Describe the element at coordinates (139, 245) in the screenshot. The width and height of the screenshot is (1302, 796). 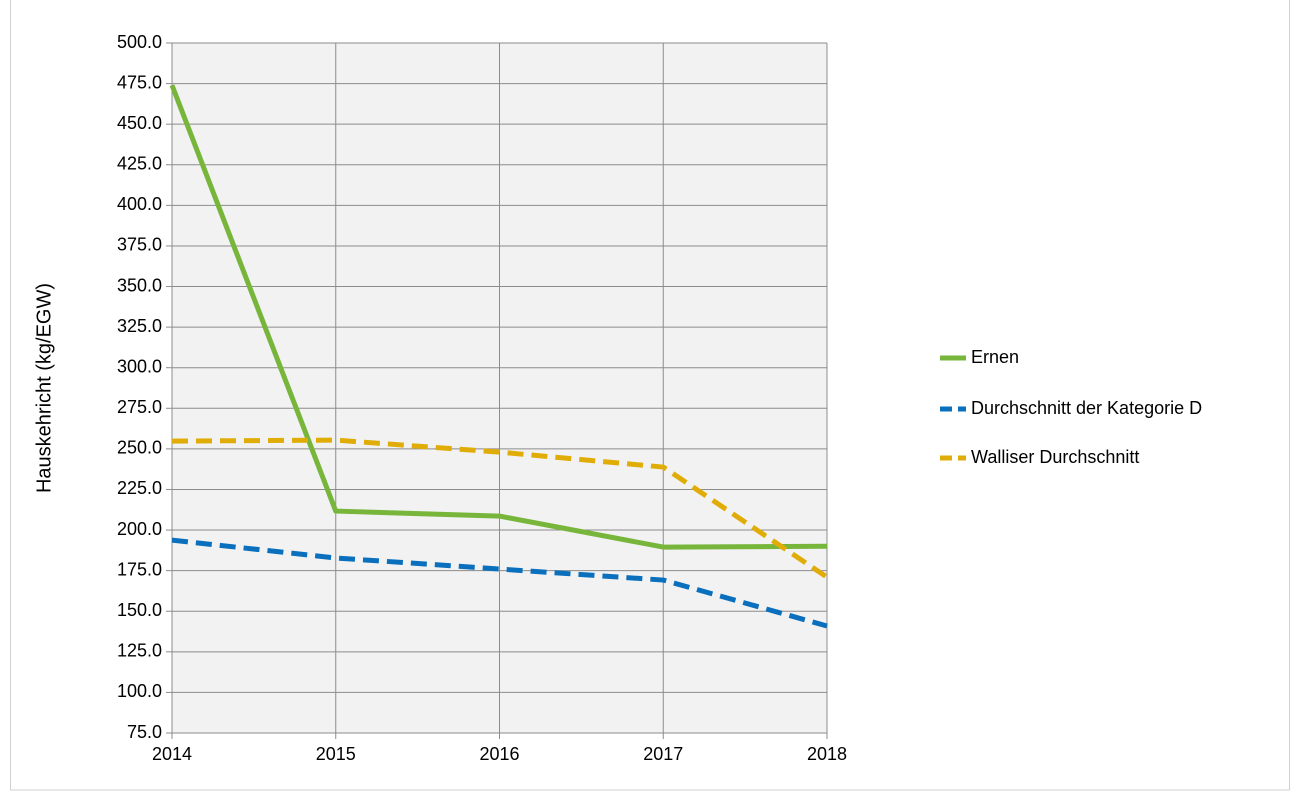
I see `y-tick-label: 375.0` at that location.